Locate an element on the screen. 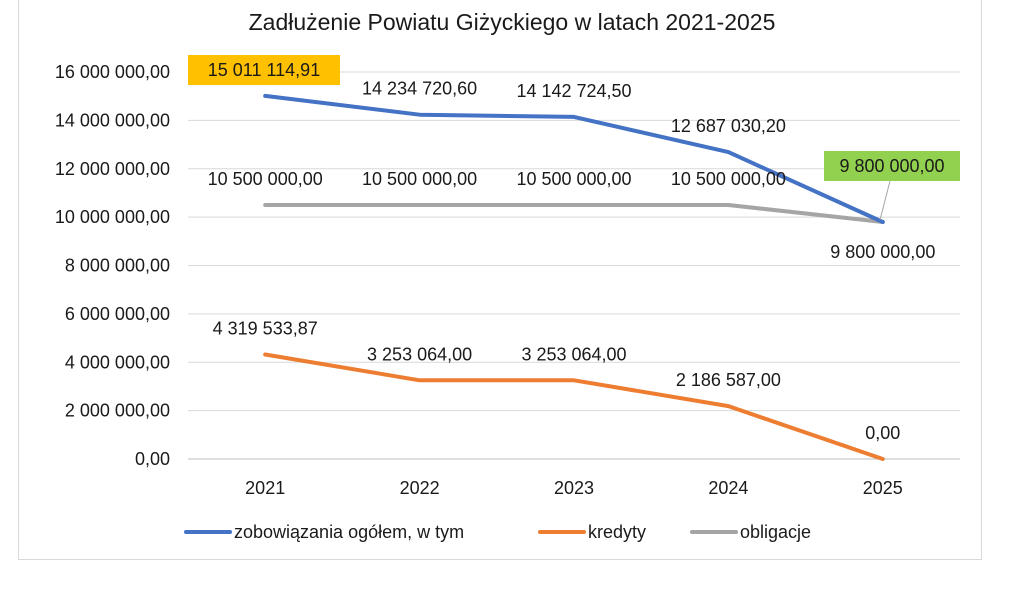 This screenshot has height=603, width=1024. y-tick-label: 6 000 000,00 is located at coordinates (117, 314).